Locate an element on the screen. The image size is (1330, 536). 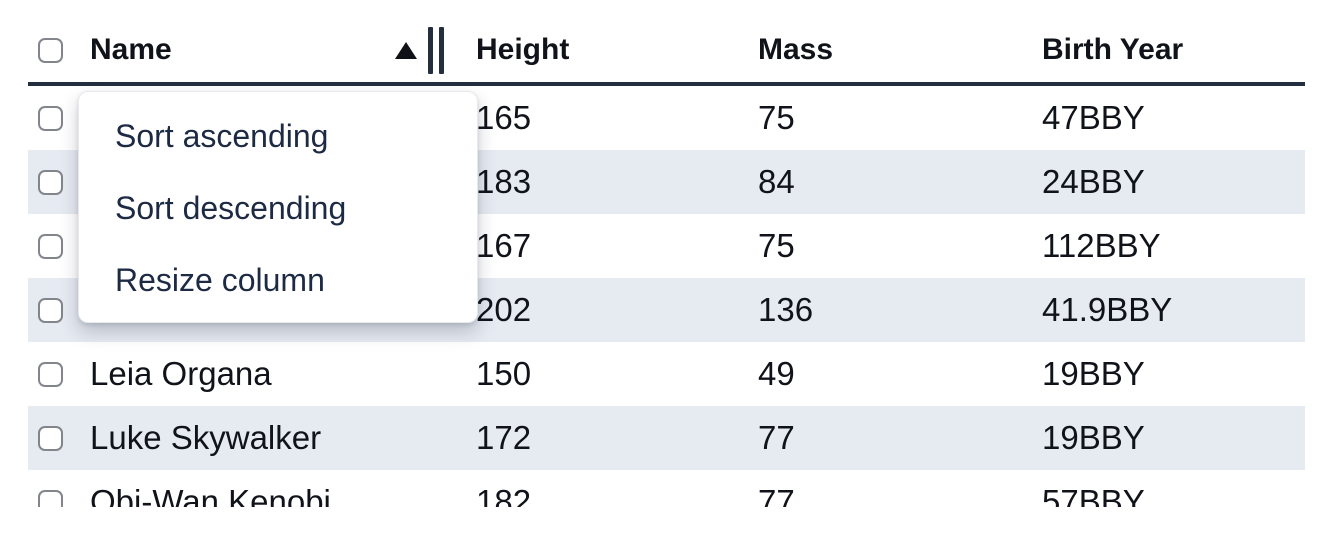
cell-name: Obi-Wan Kenobi is located at coordinates (210, 495).